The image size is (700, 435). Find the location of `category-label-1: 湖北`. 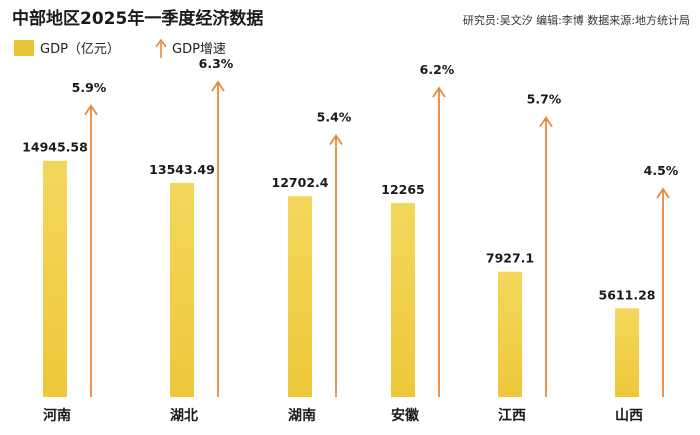

category-label-1: 湖北 is located at coordinates (184, 416).